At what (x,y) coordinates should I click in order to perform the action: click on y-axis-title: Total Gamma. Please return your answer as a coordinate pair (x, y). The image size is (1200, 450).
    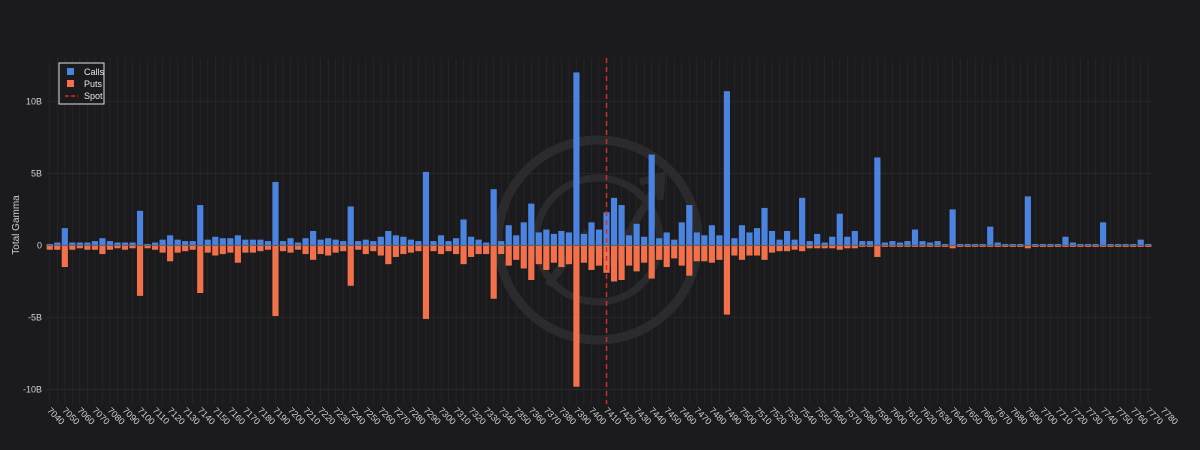
    Looking at the image, I should click on (16, 225).